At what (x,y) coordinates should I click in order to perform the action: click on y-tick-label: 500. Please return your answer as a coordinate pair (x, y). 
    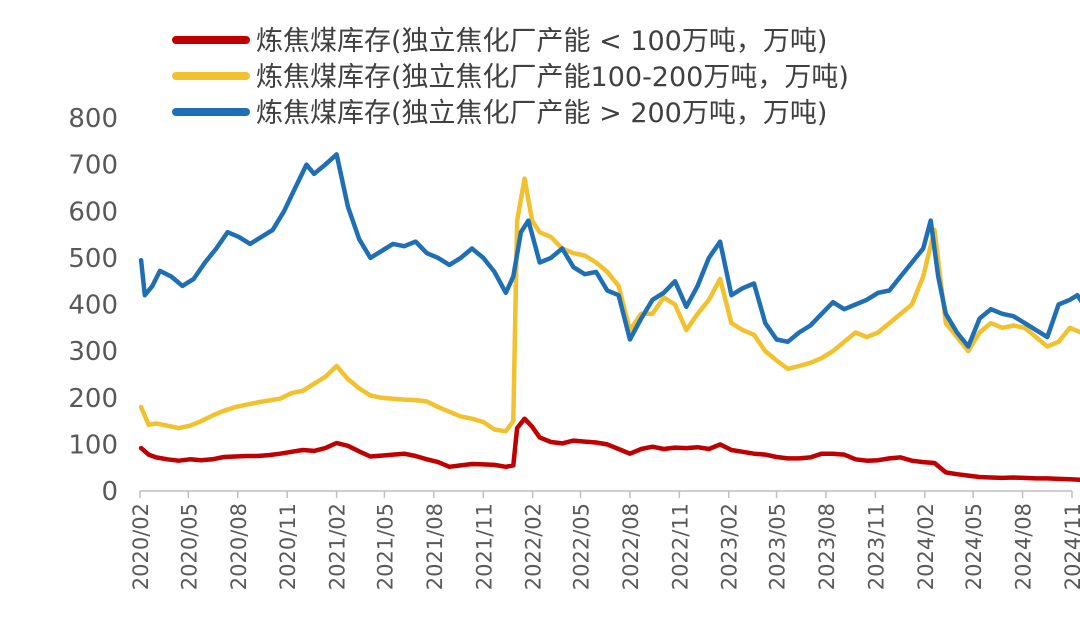
    Looking at the image, I should click on (93, 259).